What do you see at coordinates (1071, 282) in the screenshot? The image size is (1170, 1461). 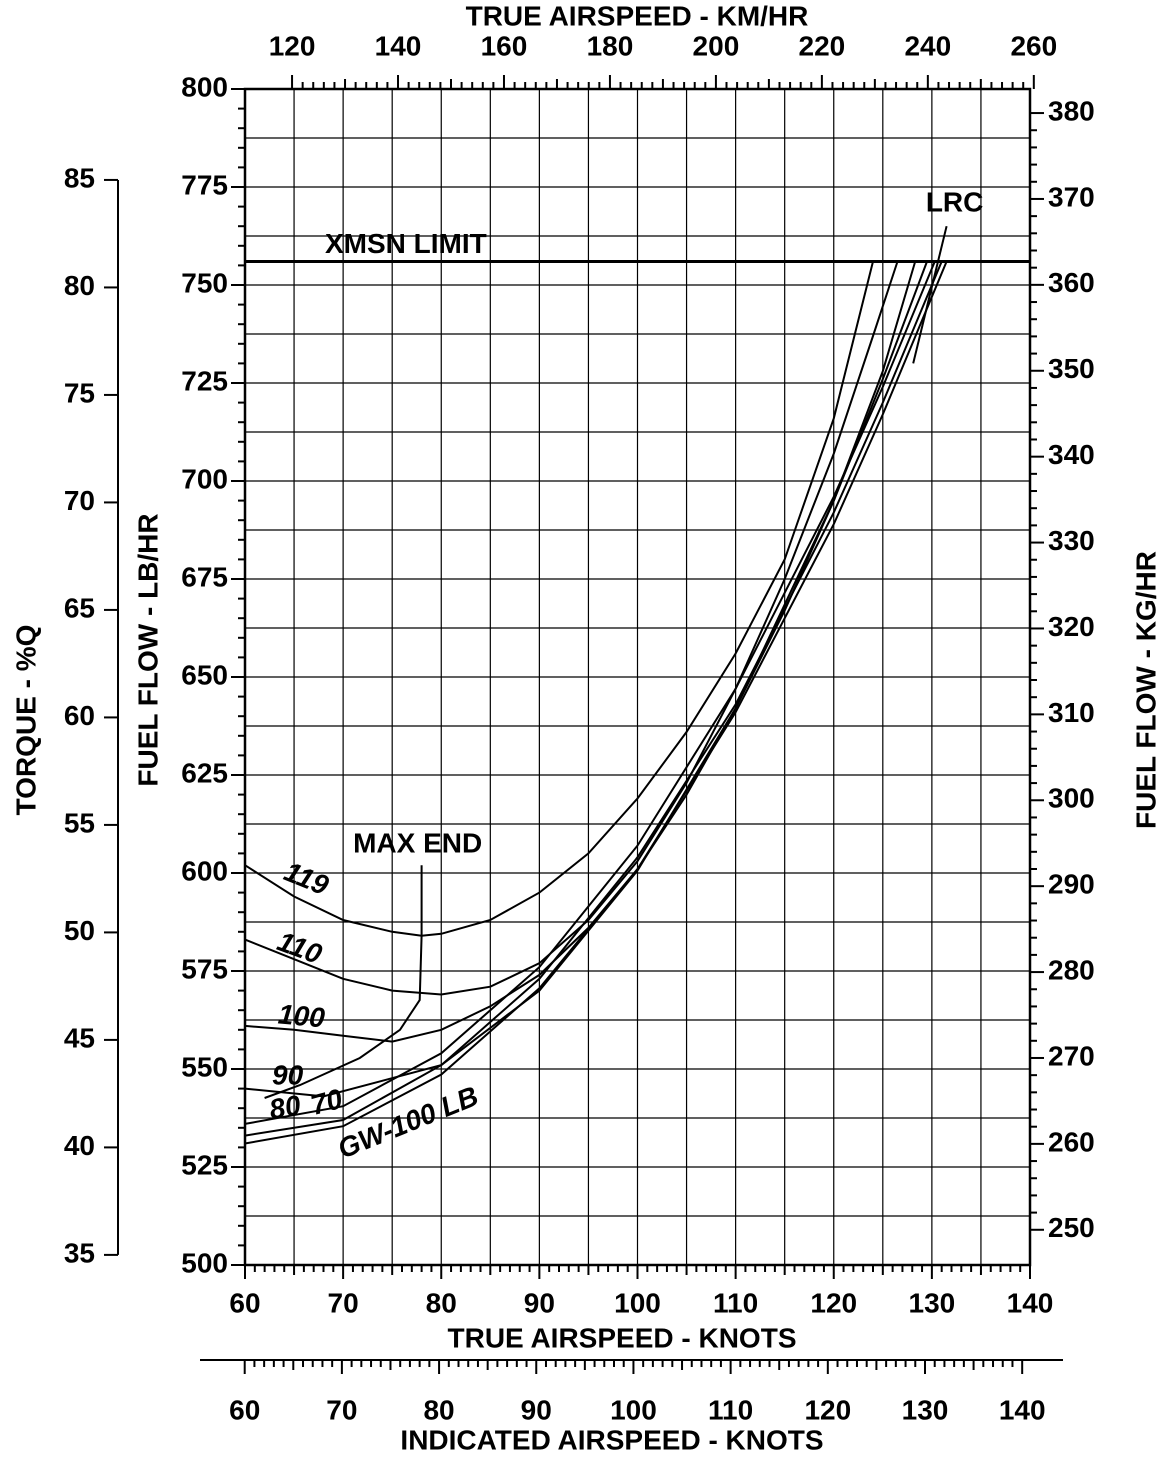 I see `tick-label: 360` at bounding box center [1071, 282].